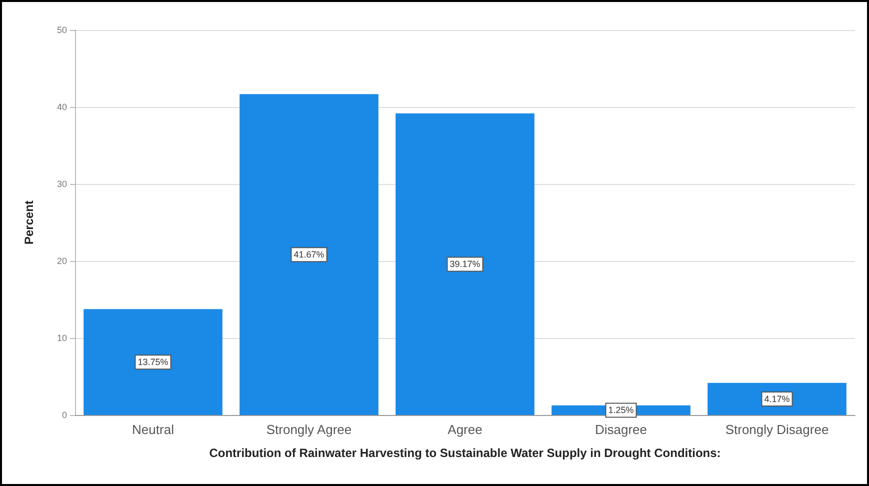 This screenshot has height=486, width=869. What do you see at coordinates (61, 338) in the screenshot?
I see `y-tick-label: 10` at bounding box center [61, 338].